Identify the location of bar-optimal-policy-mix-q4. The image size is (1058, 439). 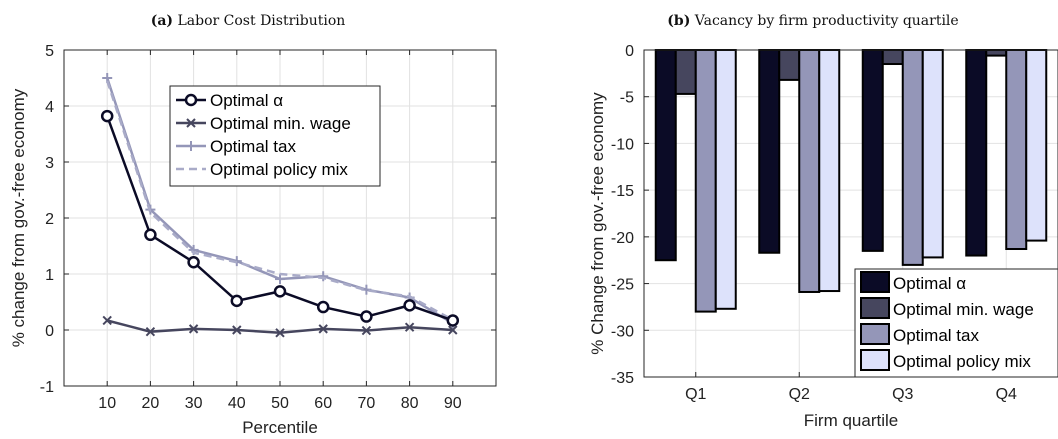
(1036, 145).